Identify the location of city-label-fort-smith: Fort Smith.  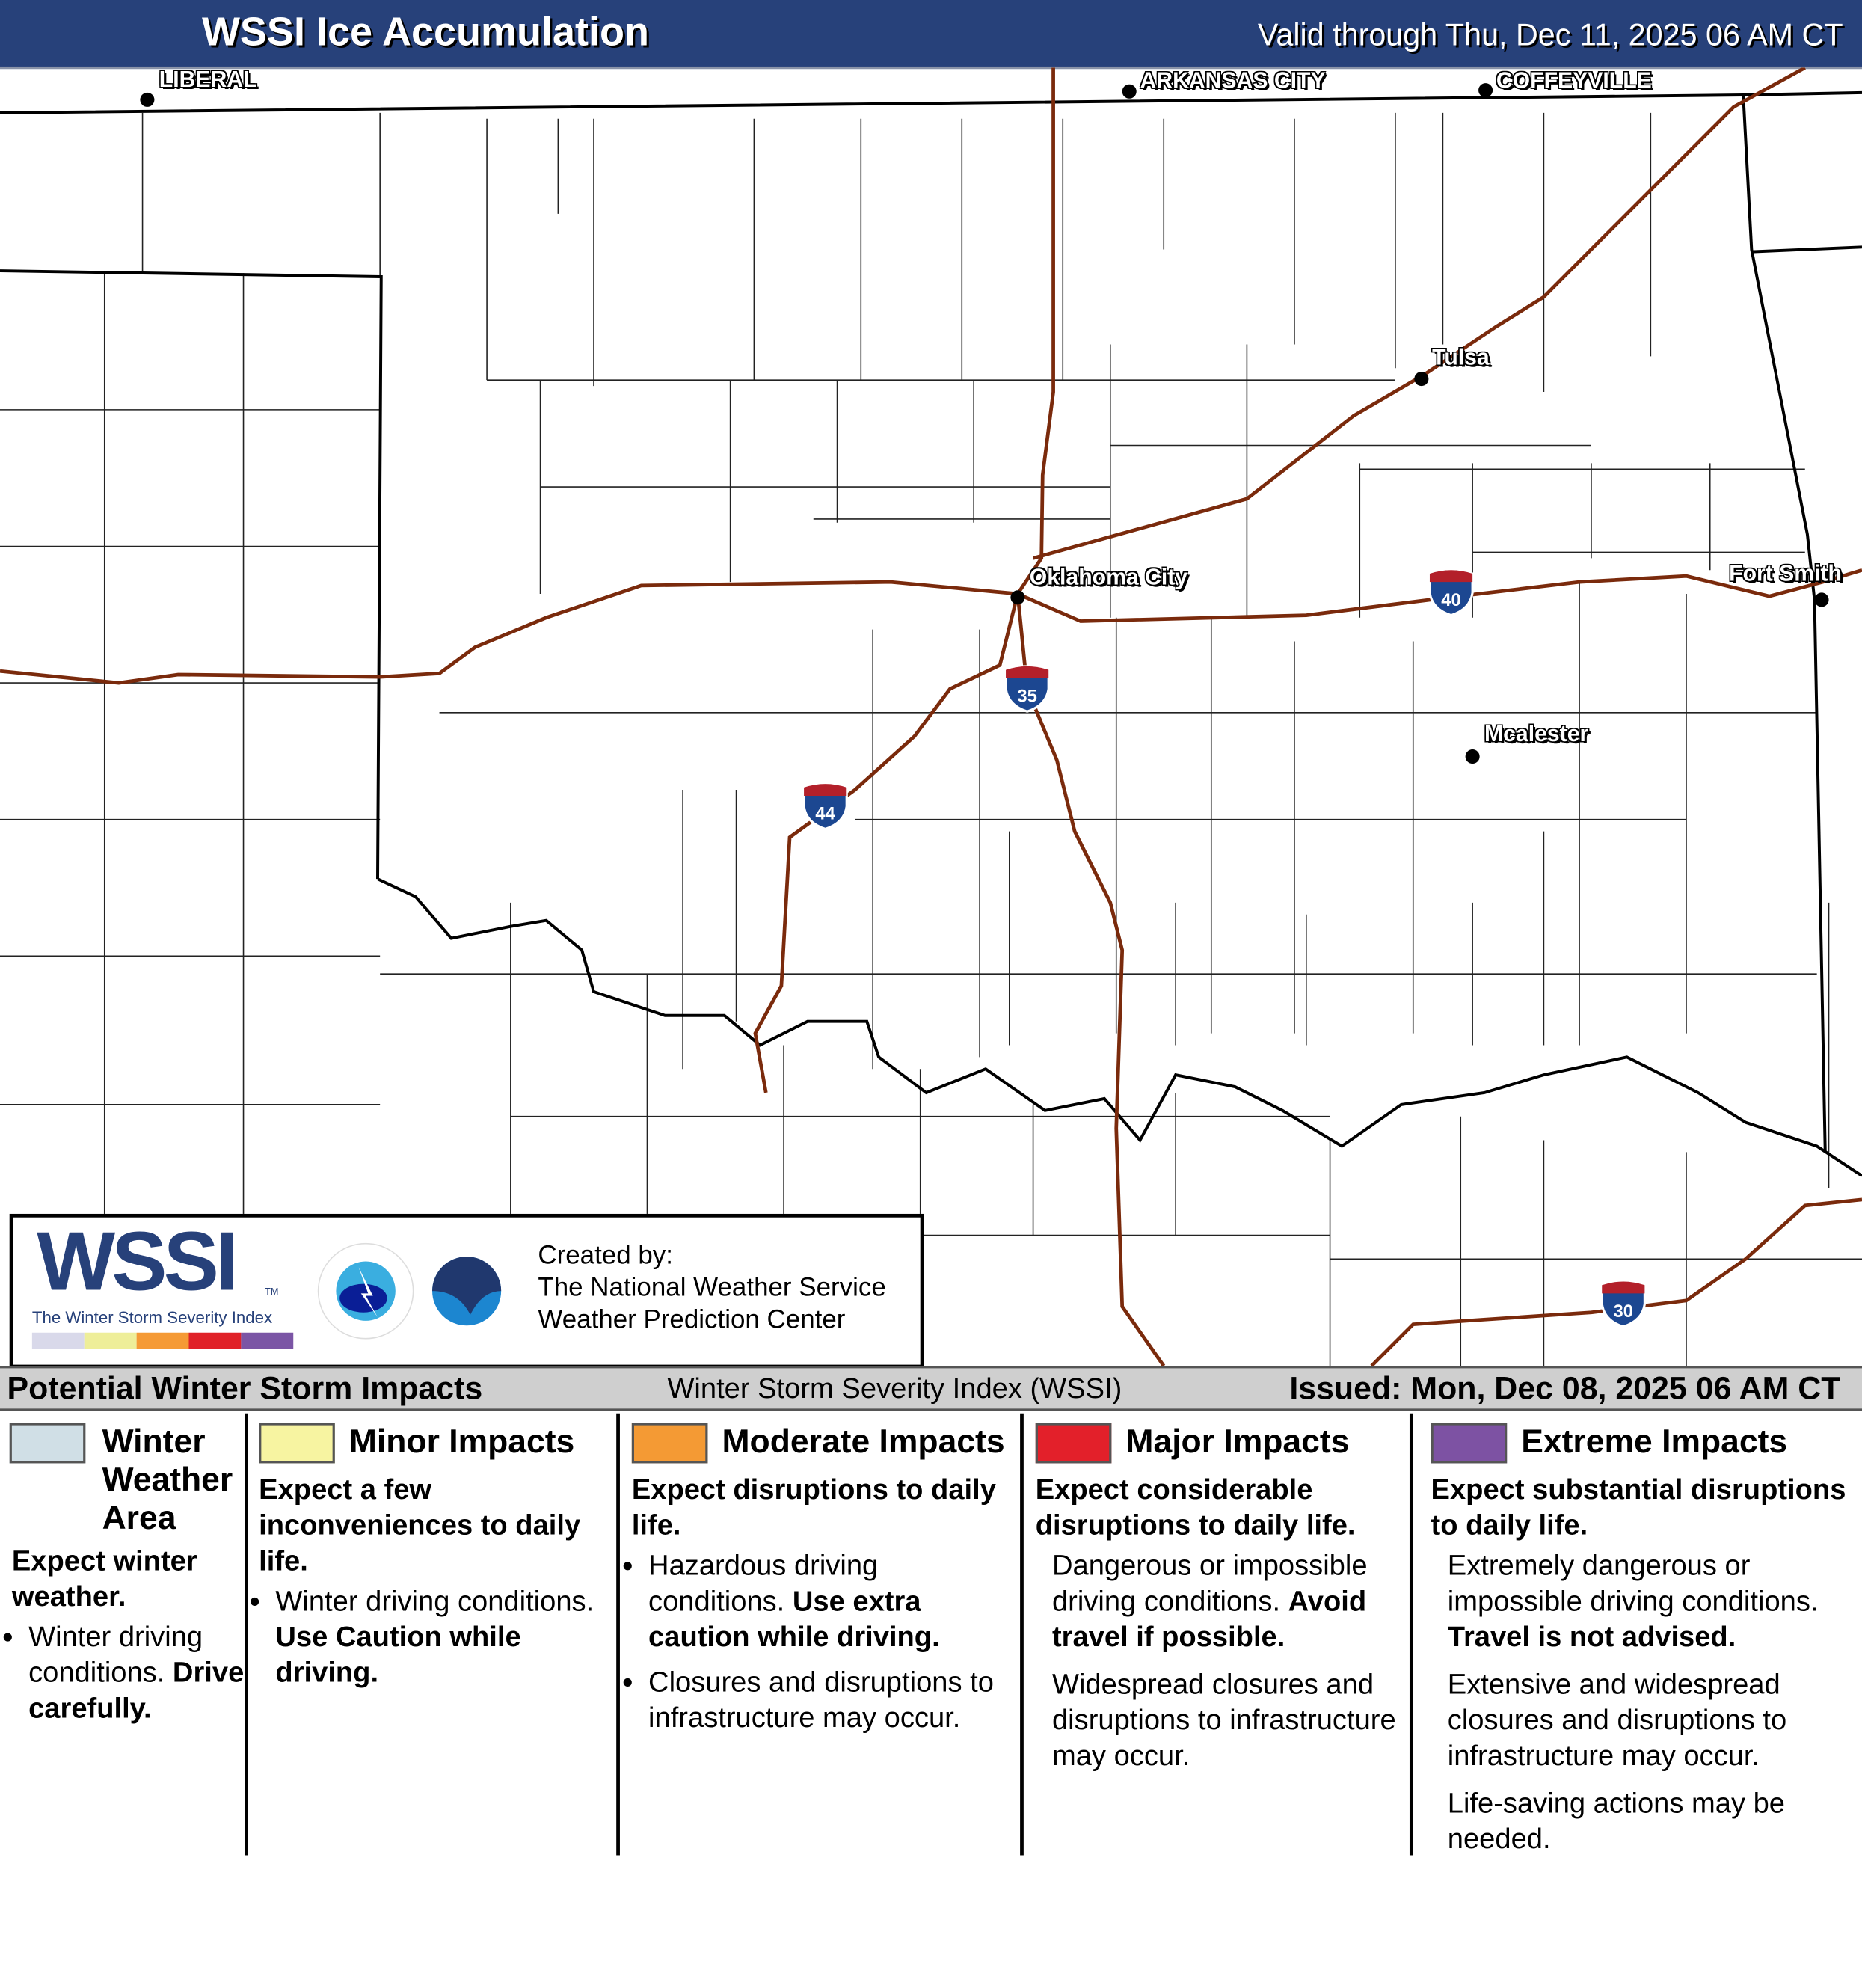
(1786, 574).